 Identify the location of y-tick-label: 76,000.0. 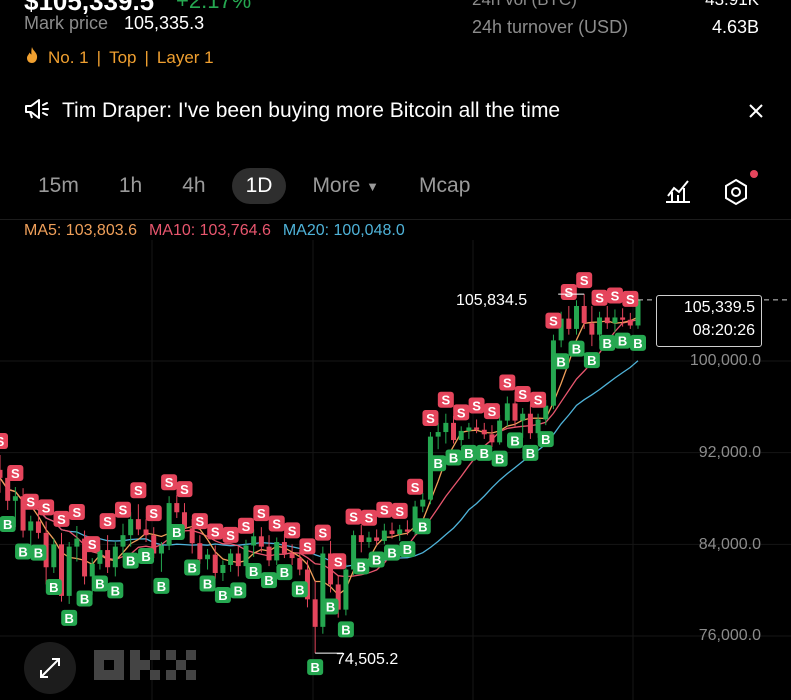
(729, 635).